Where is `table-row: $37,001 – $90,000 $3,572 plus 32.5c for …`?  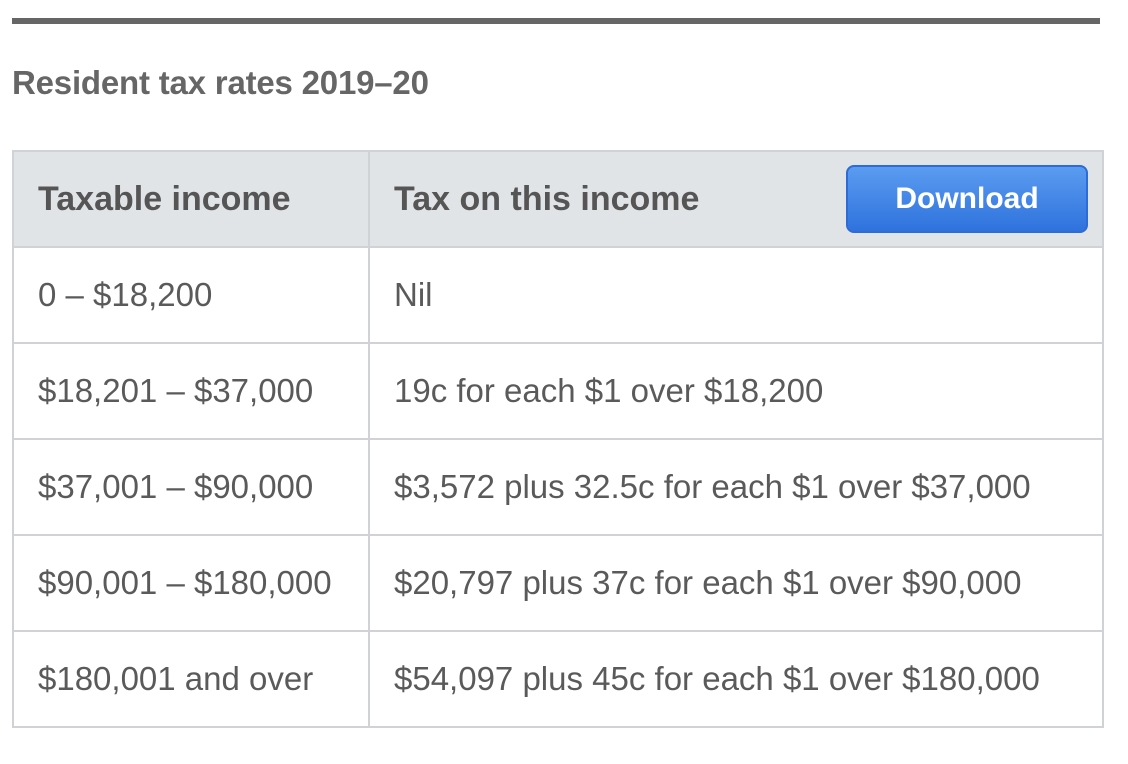
table-row: $37,001 – $90,000 $3,572 plus 32.5c for … is located at coordinates (558, 487).